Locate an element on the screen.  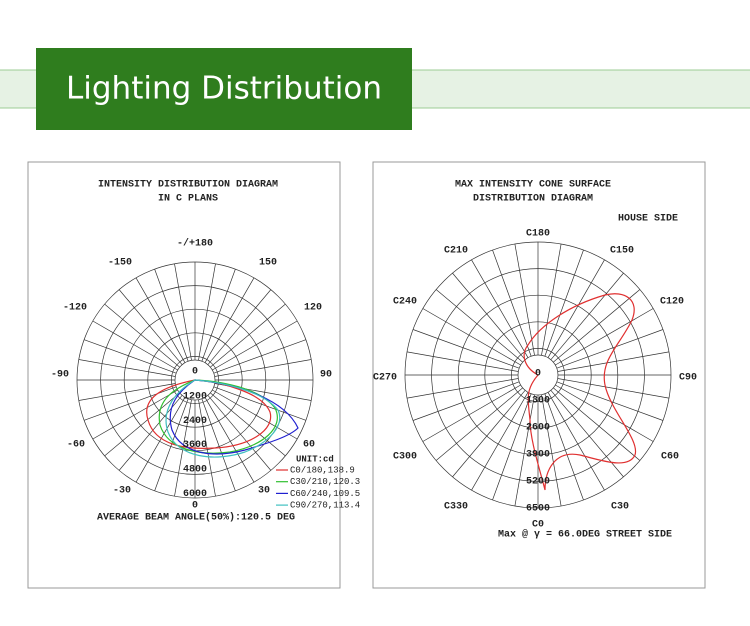
ring-label: 0 is located at coordinates (538, 374).